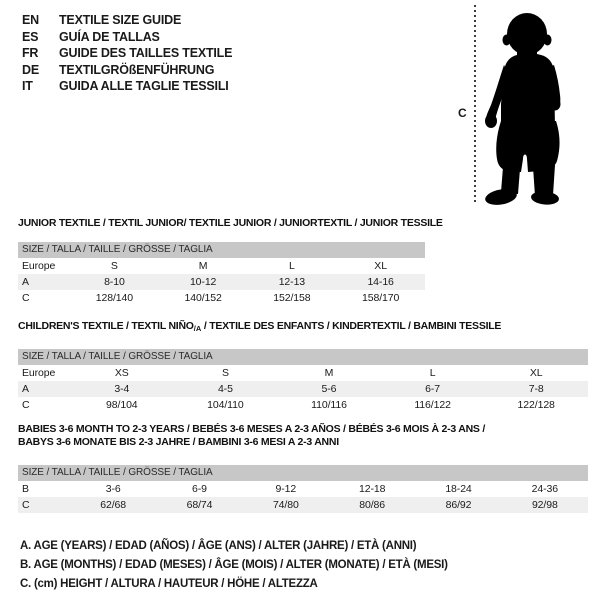  What do you see at coordinates (225, 389) in the screenshot?
I see `size-value: 4-5` at bounding box center [225, 389].